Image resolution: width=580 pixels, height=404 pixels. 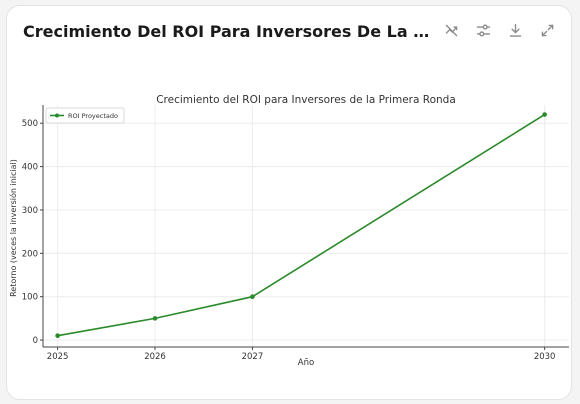 I want to click on x-tick-label: 2025, so click(x=58, y=357).